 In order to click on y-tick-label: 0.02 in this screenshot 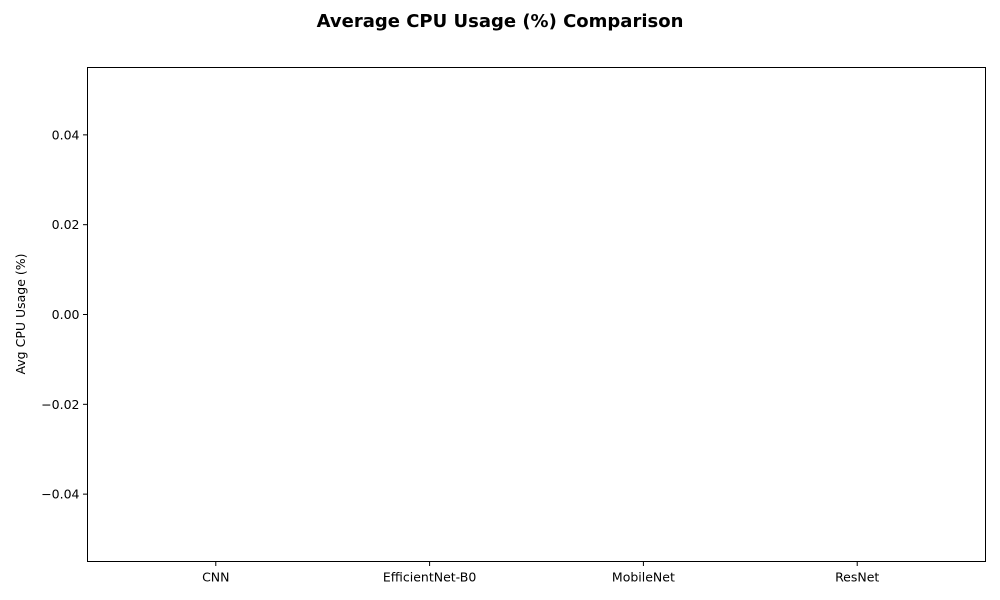, I will do `click(66, 224)`.